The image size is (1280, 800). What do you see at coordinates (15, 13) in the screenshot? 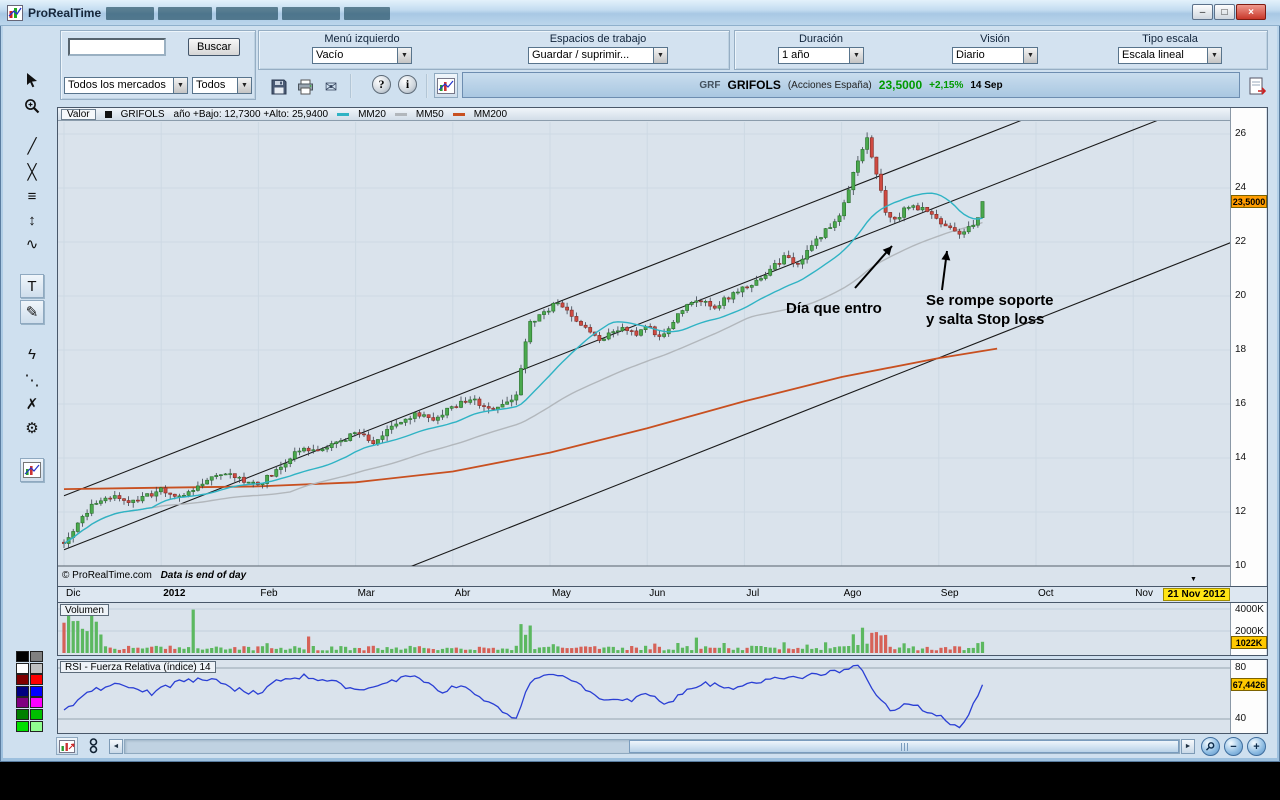
I see `app-logo-icon` at bounding box center [15, 13].